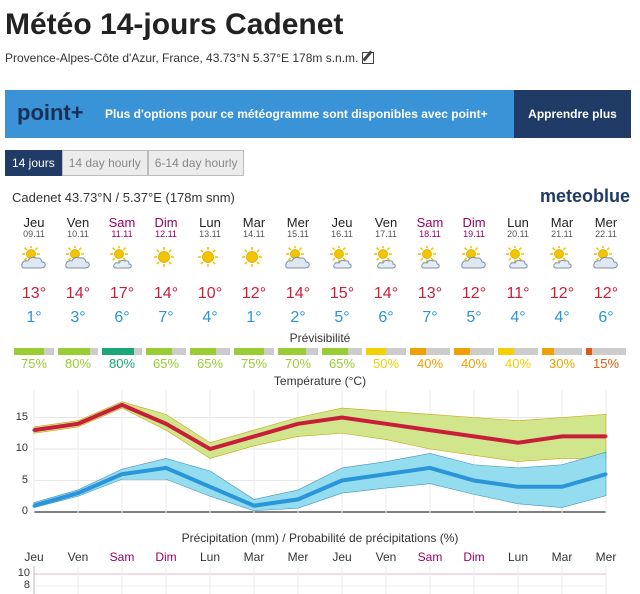 This screenshot has height=594, width=640. Describe the element at coordinates (254, 234) in the screenshot. I see `day-date: 14.11` at that location.